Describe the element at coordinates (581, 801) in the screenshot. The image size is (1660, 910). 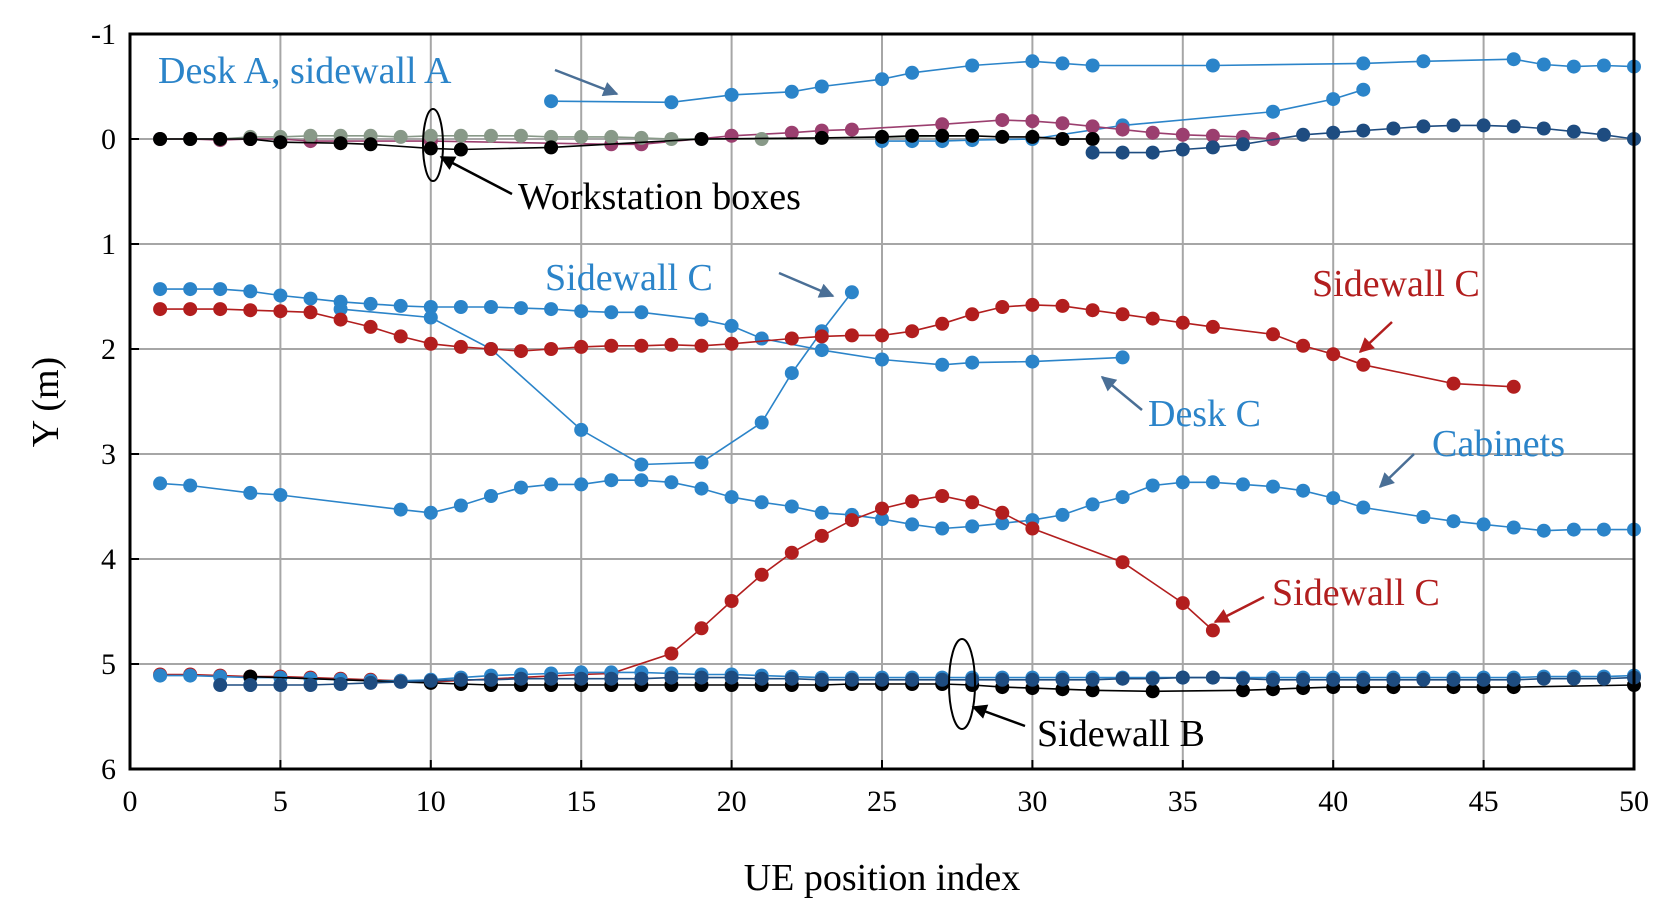
I see `x-tick-label: 15` at that location.